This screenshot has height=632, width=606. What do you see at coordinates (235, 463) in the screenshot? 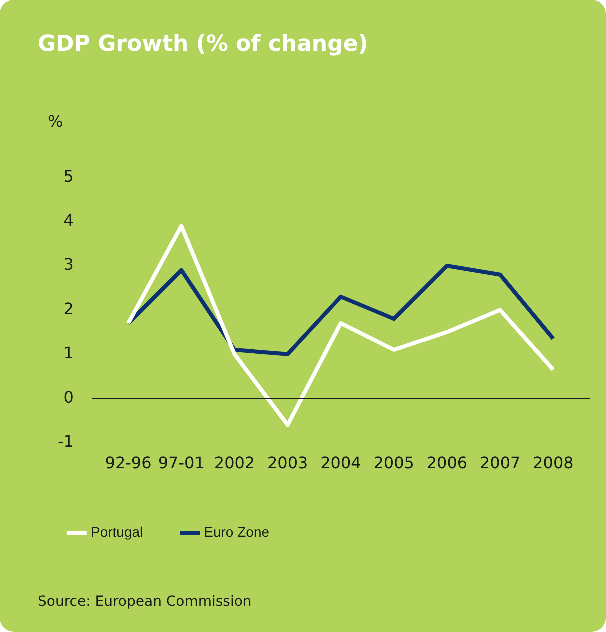
I see `x-tick-label: 2002` at bounding box center [235, 463].